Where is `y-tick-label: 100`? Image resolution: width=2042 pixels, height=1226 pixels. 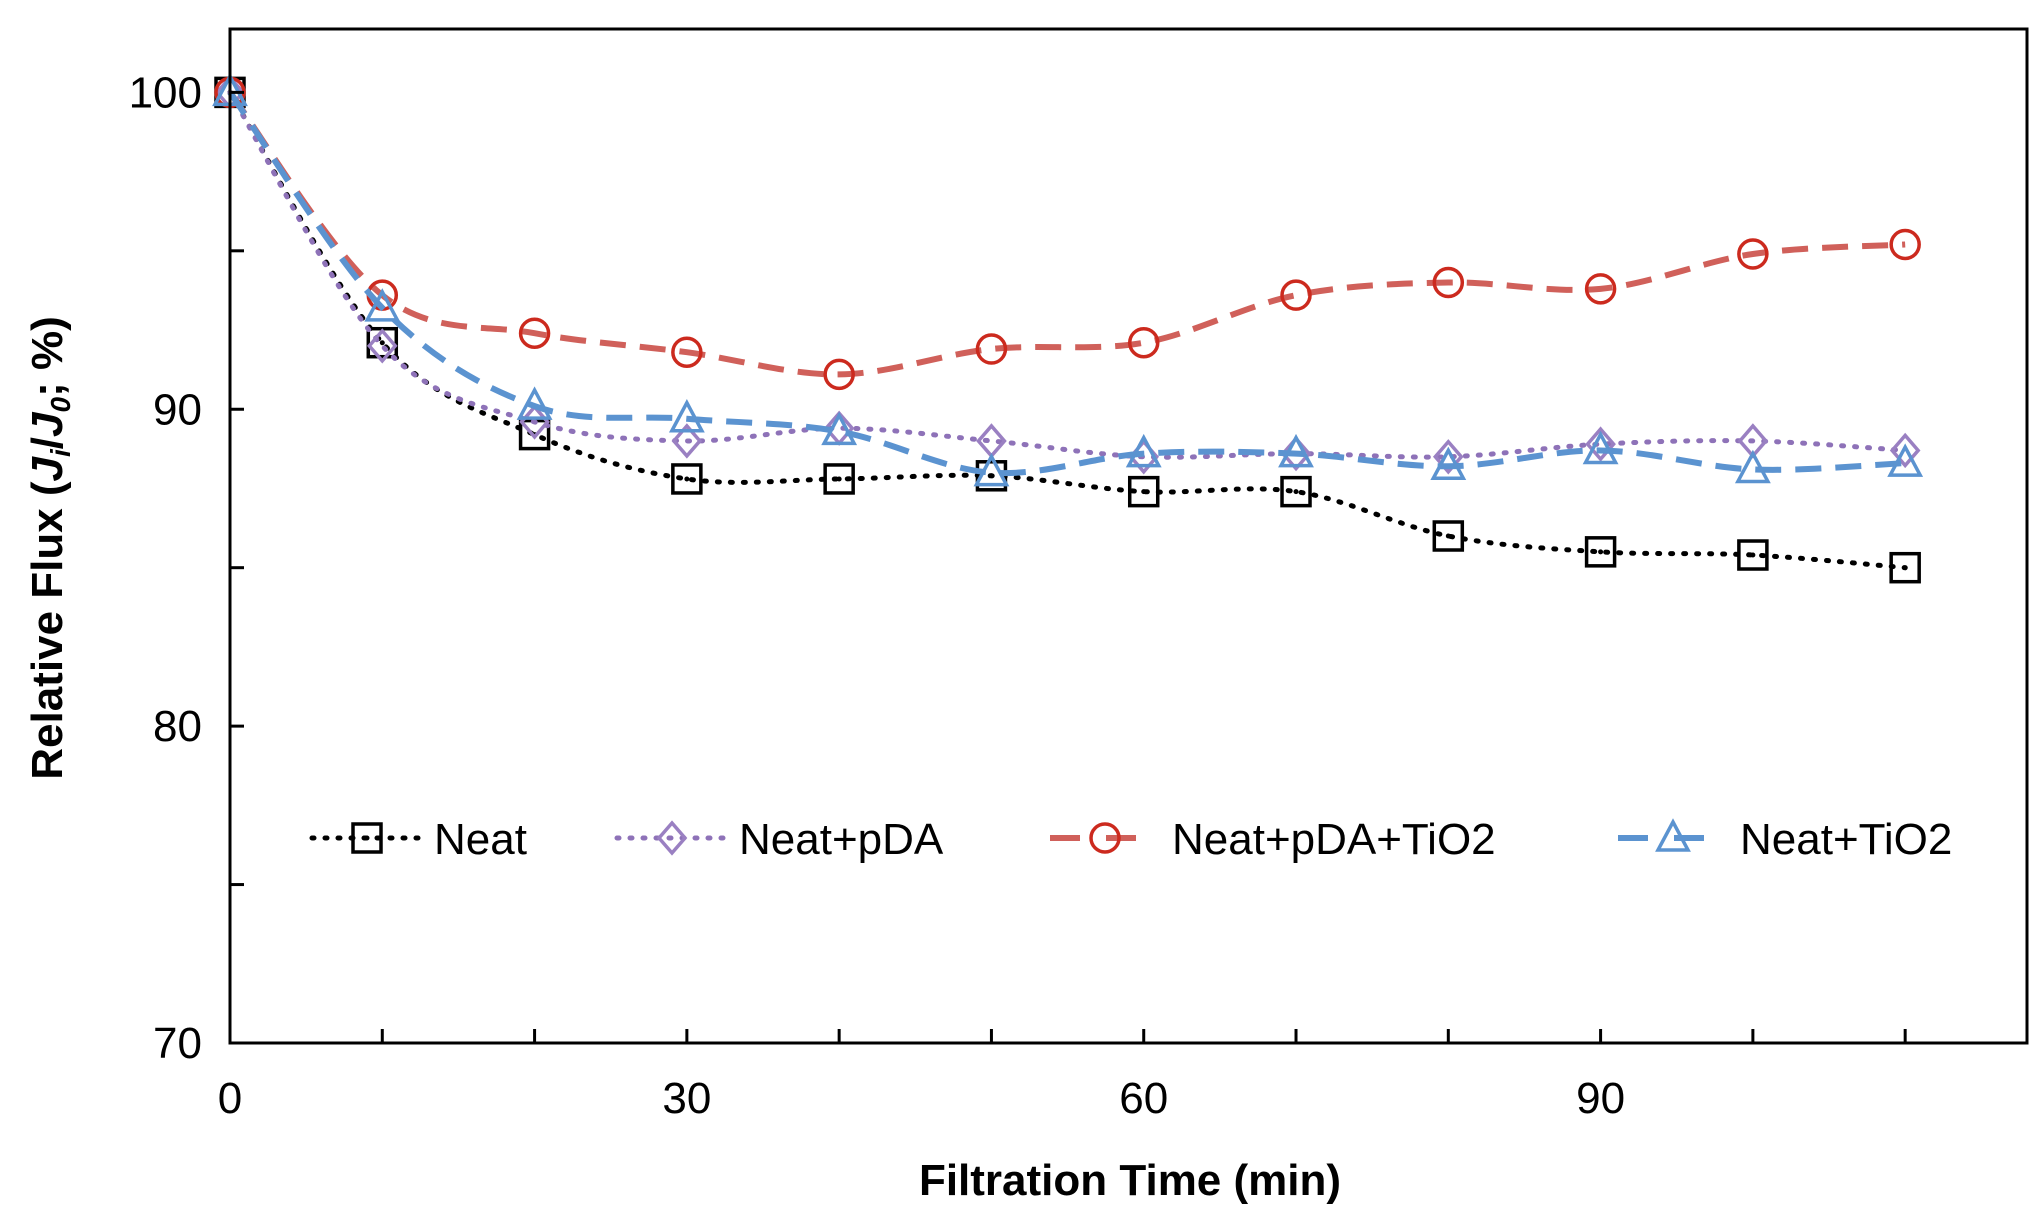
y-tick-label: 100 is located at coordinates (165, 92).